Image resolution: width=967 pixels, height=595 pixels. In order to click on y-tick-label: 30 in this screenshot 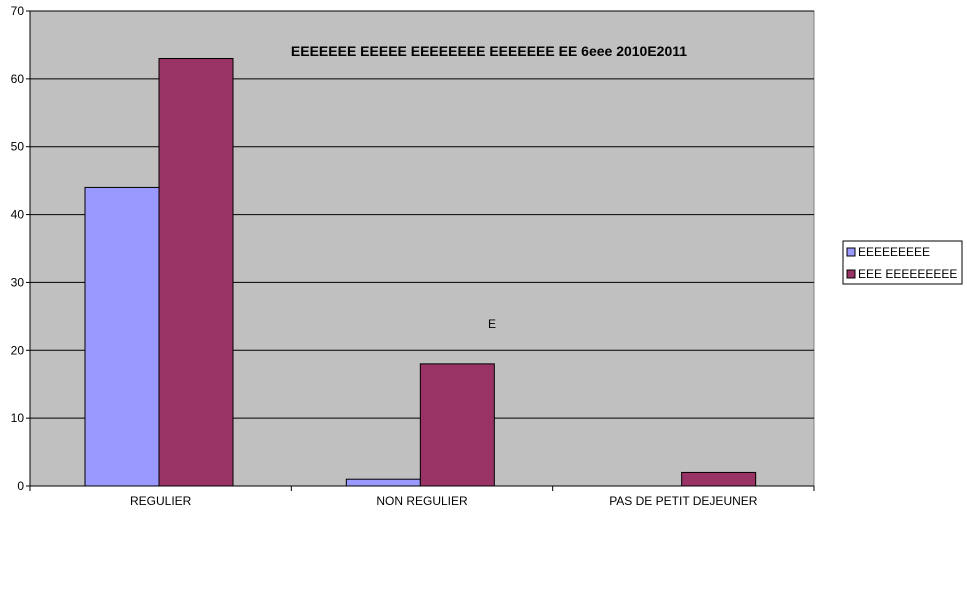, I will do `click(18, 282)`.